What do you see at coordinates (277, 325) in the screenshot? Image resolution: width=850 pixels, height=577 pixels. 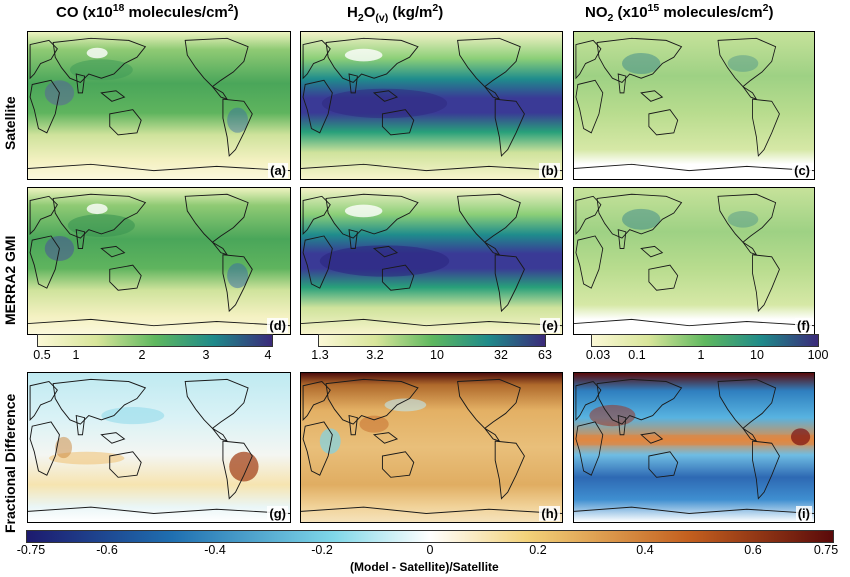 I see `panel-label-d: (d)` at bounding box center [277, 325].